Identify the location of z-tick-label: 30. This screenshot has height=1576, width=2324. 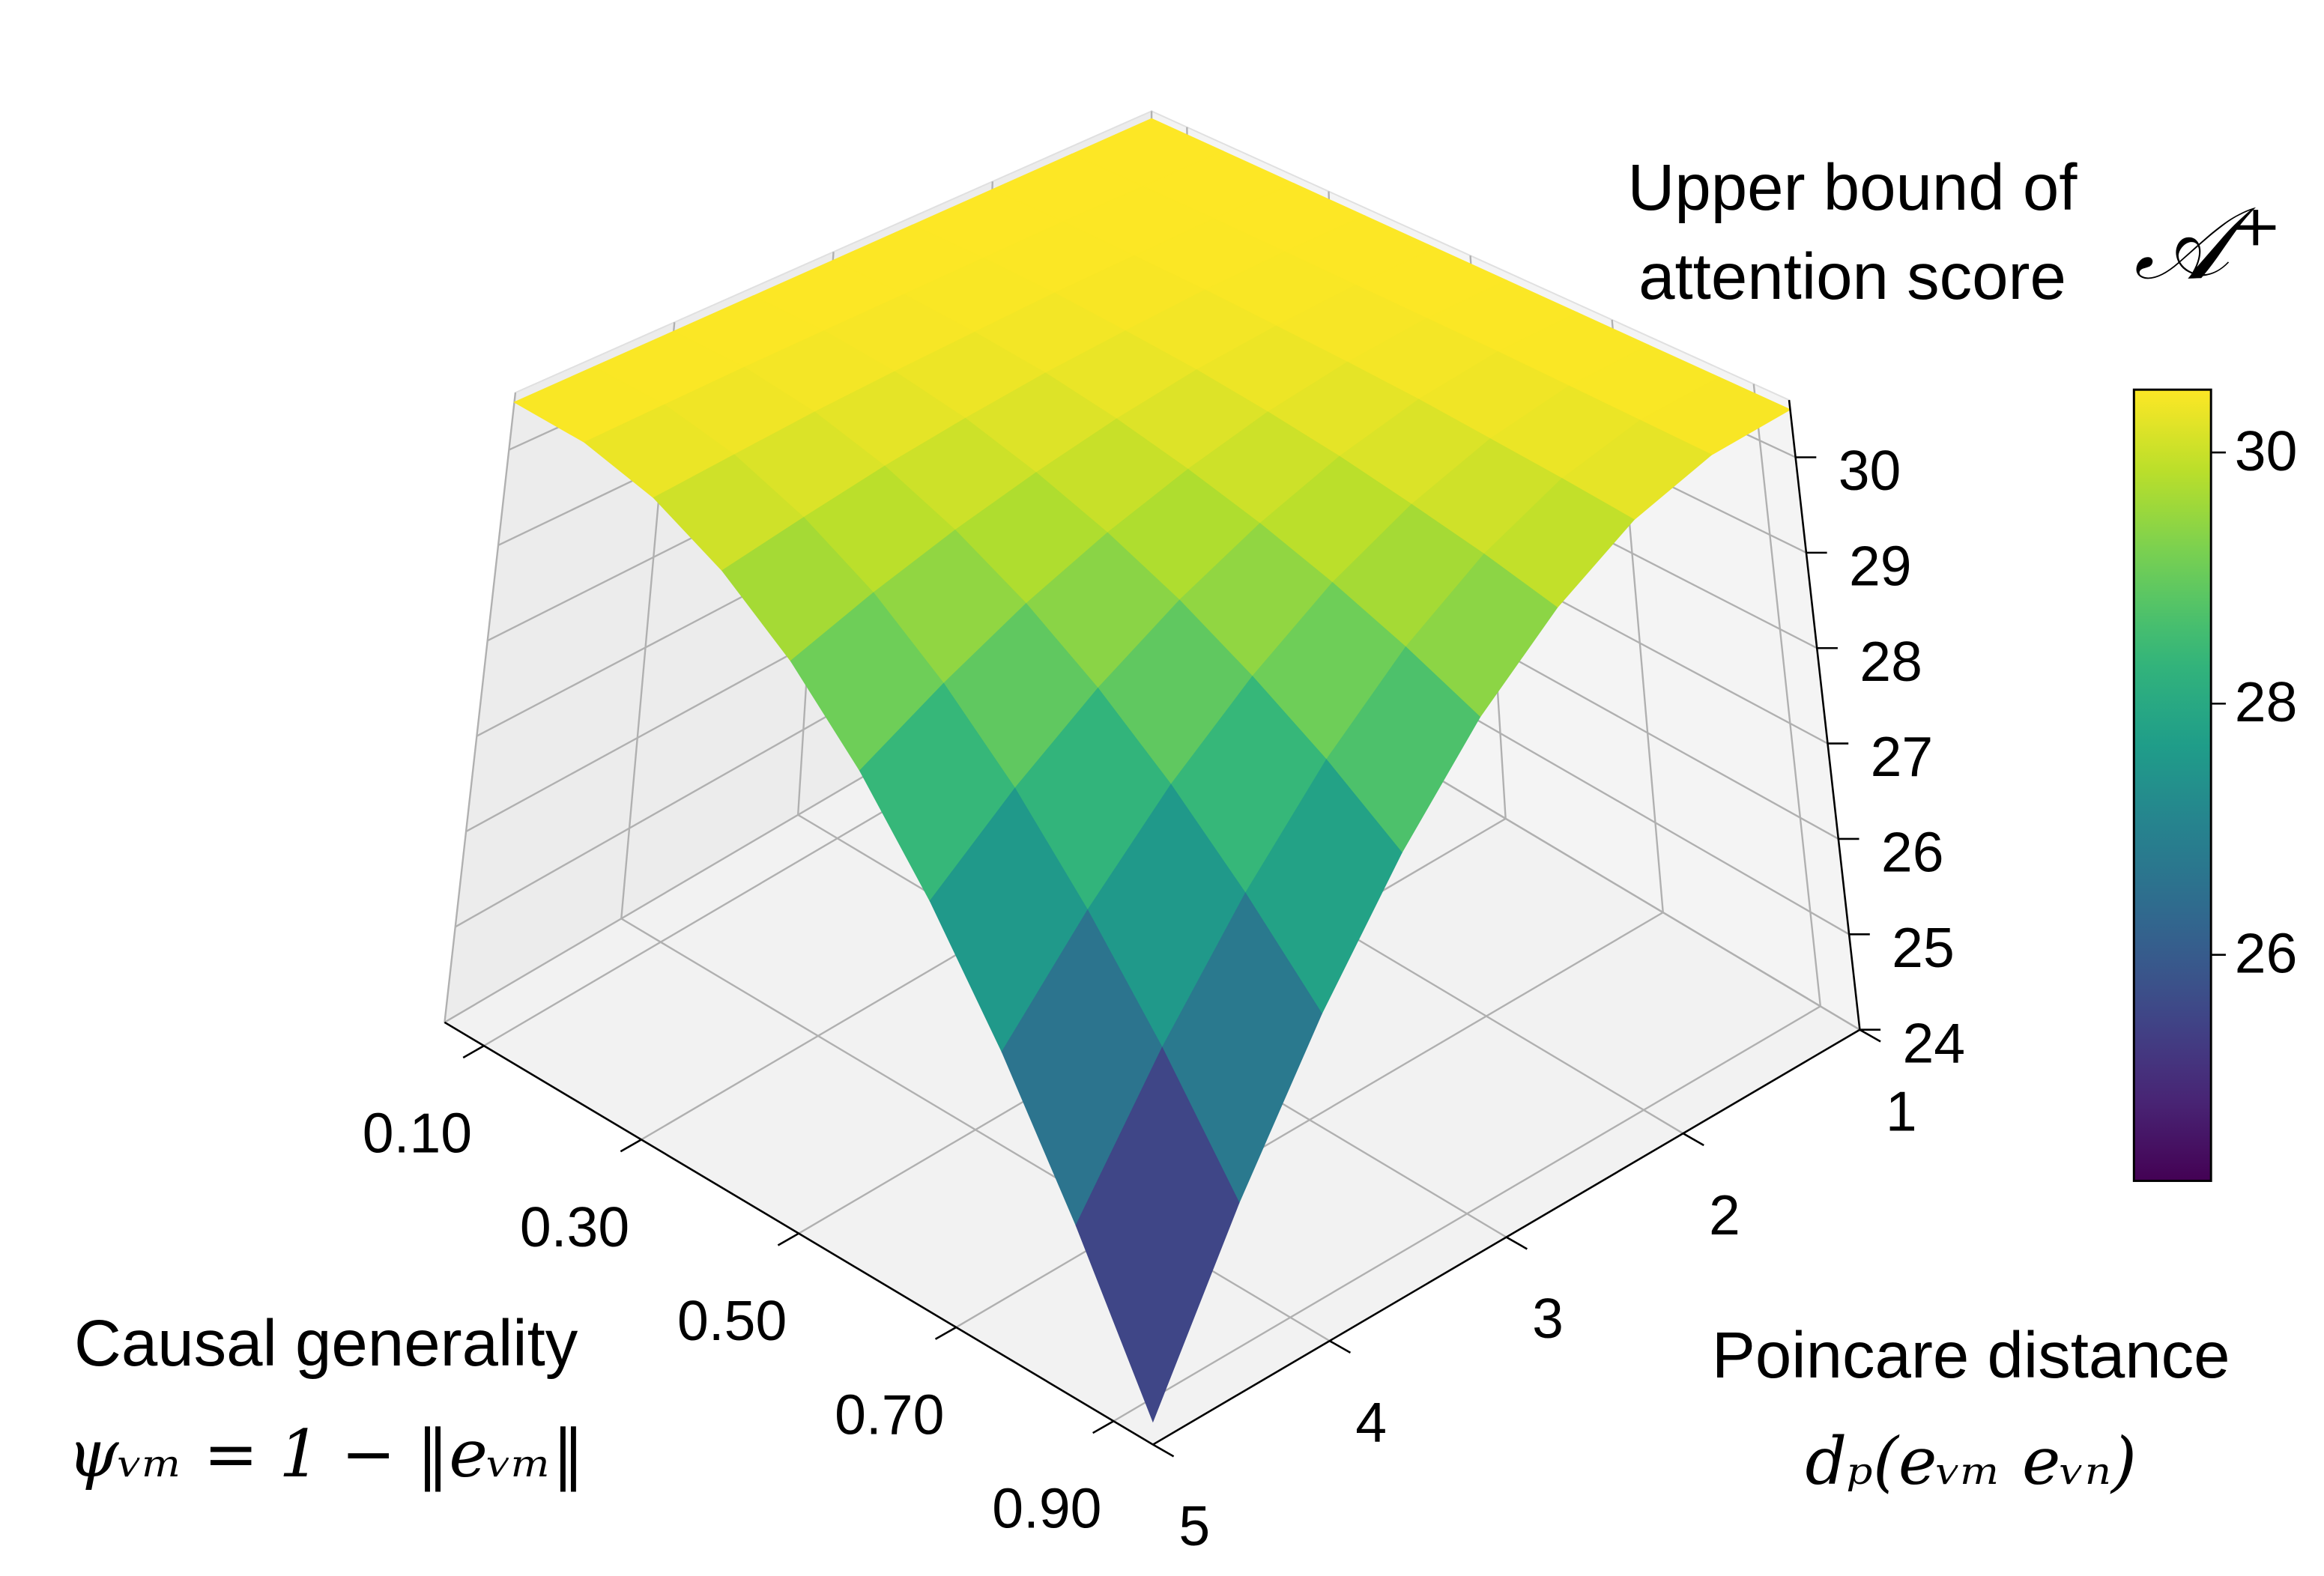
(1870, 470).